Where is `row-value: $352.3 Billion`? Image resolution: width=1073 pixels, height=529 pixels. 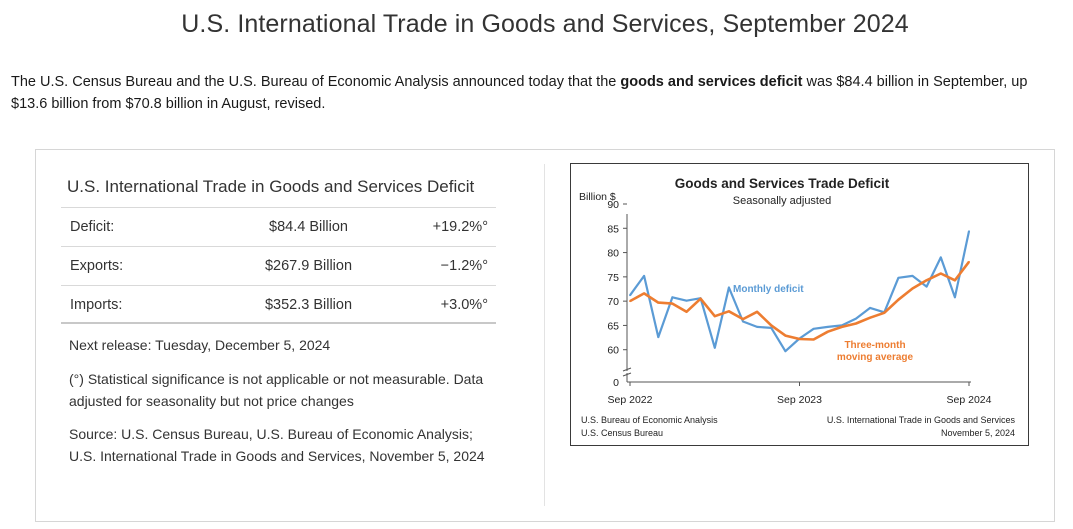
row-value: $352.3 Billion is located at coordinates (308, 305).